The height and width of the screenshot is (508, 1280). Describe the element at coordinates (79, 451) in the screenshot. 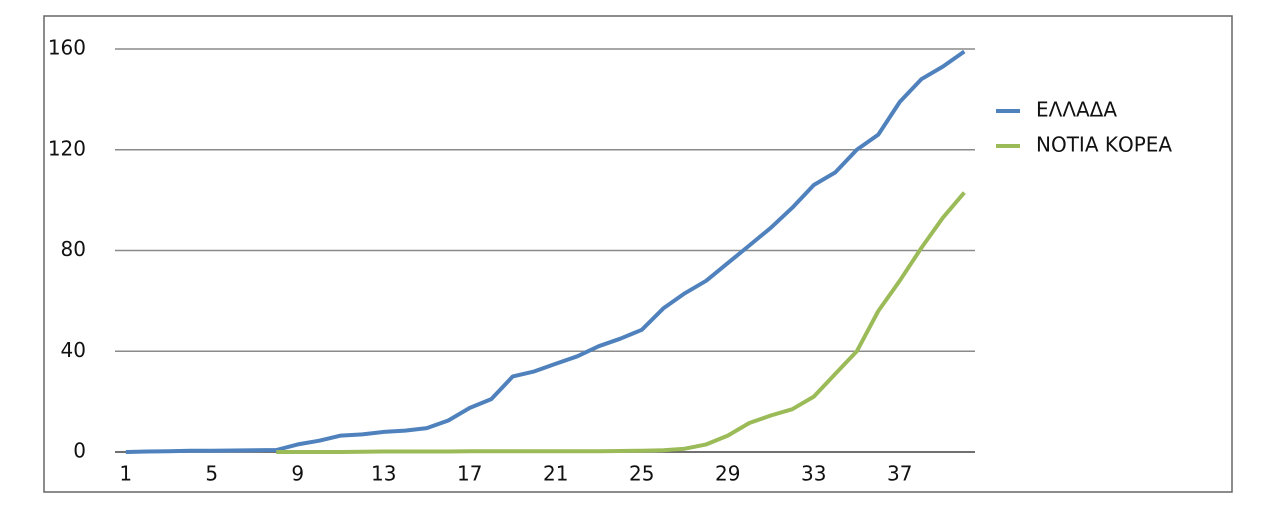

I see `y-tick-label: 0` at that location.